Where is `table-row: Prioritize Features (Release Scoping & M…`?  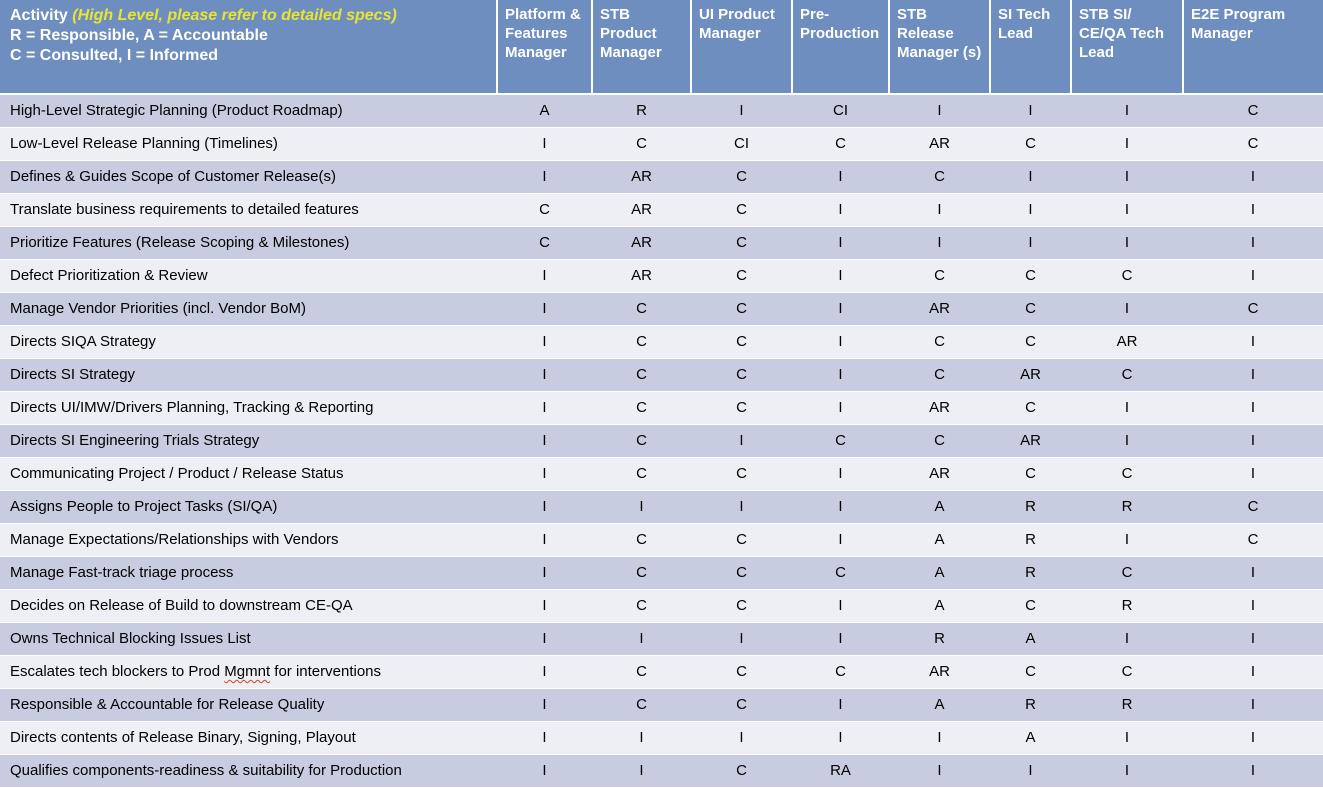
table-row: Prioritize Features (Release Scoping & M… is located at coordinates (661, 243).